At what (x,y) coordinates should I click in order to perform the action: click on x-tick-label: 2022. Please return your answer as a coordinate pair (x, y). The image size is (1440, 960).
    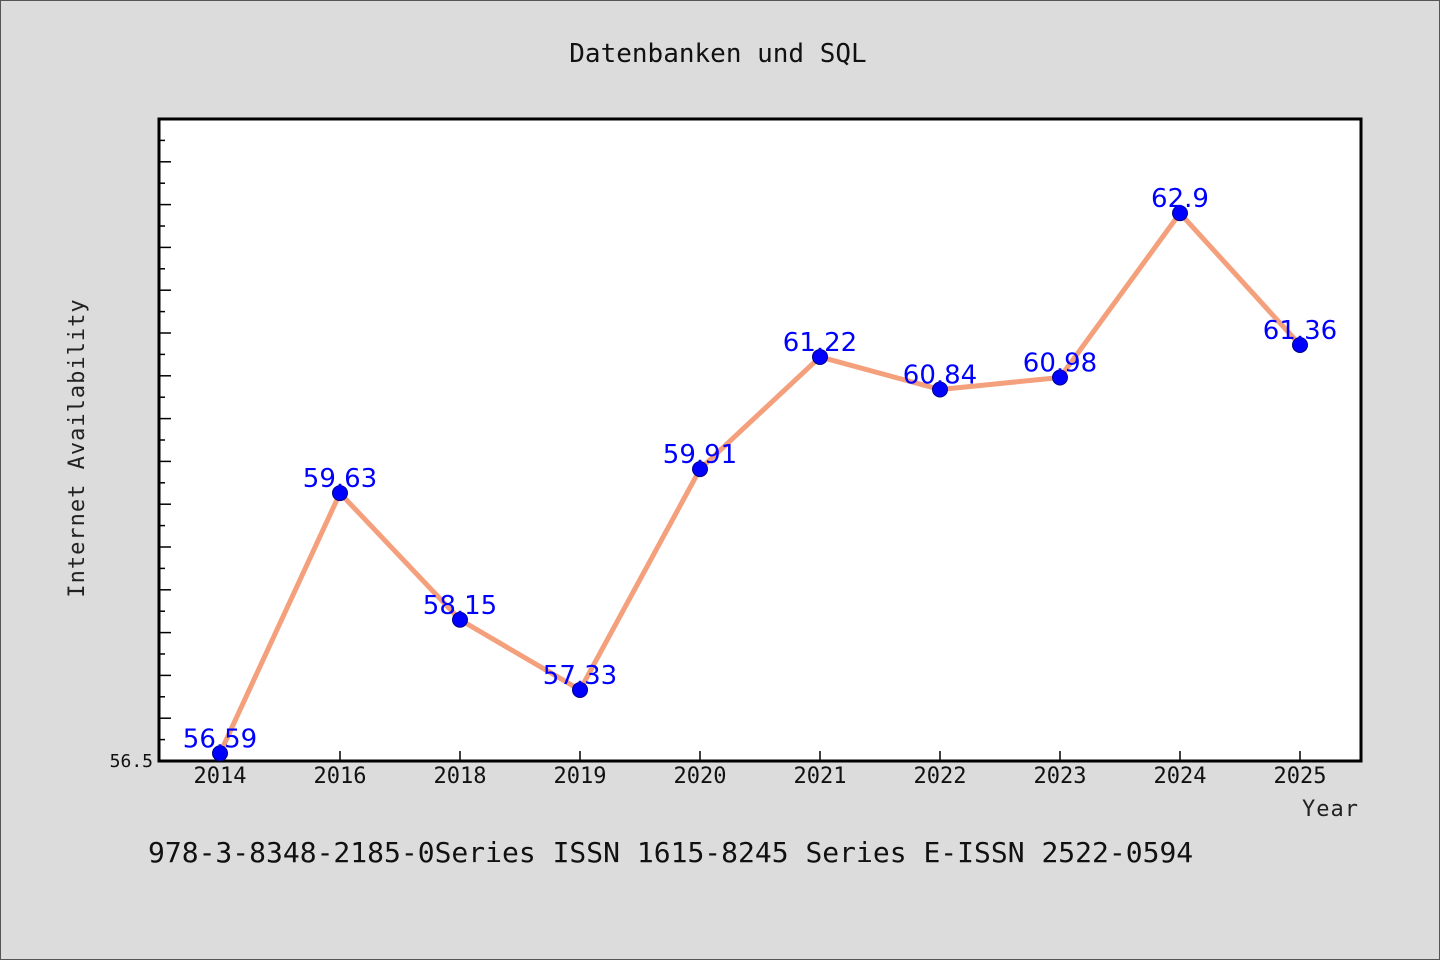
    Looking at the image, I should click on (940, 776).